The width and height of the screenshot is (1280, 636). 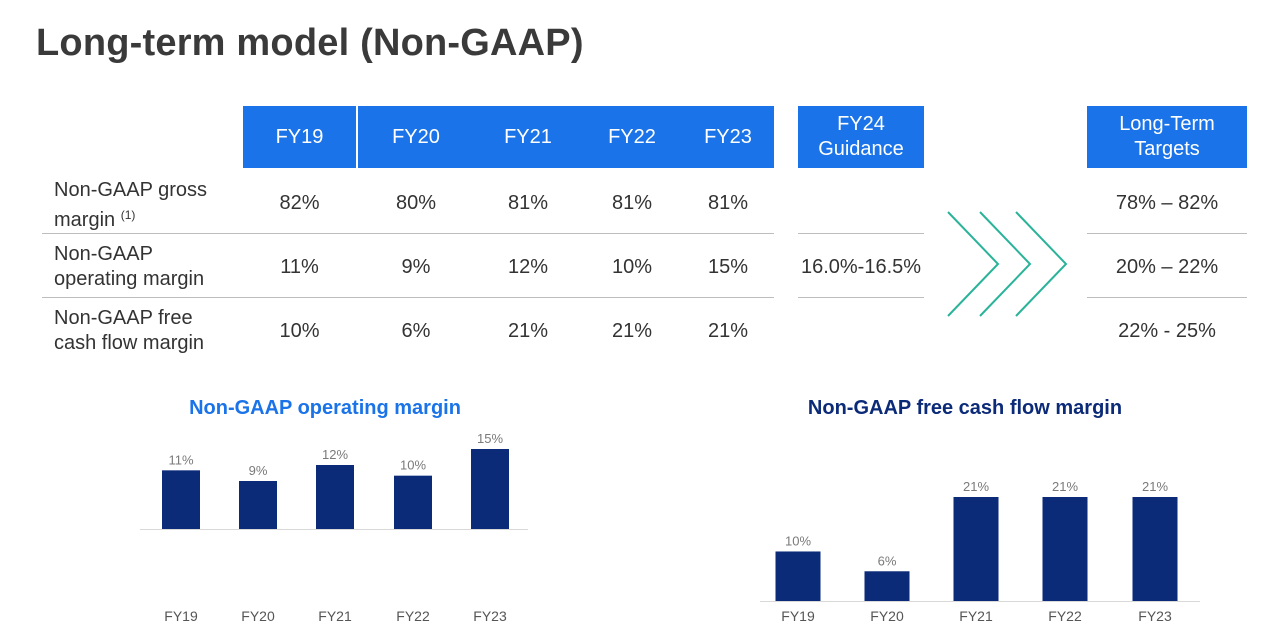 I want to click on footnote-marker: (1), so click(x=128, y=215).